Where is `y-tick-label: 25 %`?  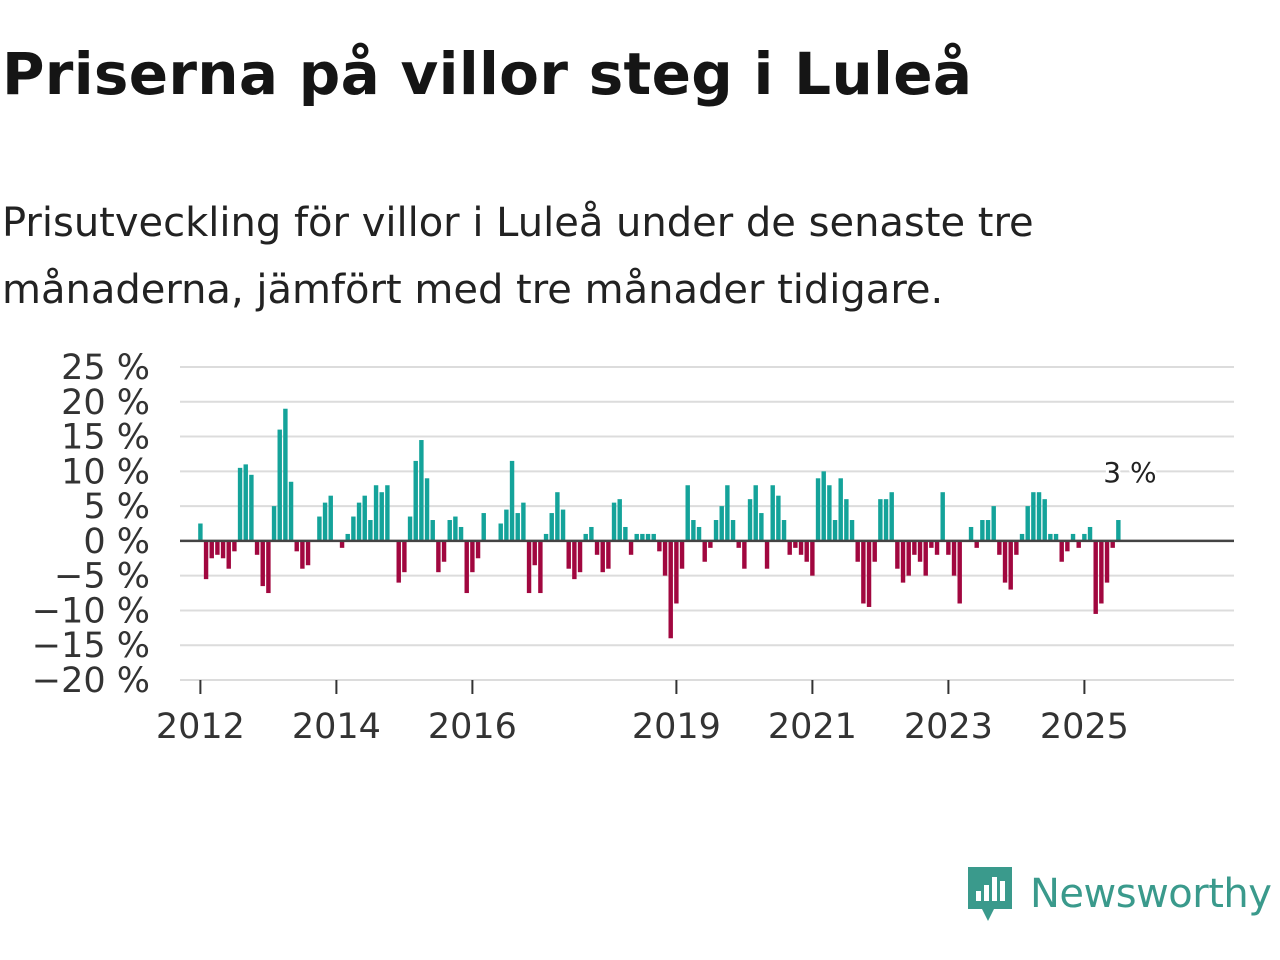 y-tick-label: 25 % is located at coordinates (105, 368).